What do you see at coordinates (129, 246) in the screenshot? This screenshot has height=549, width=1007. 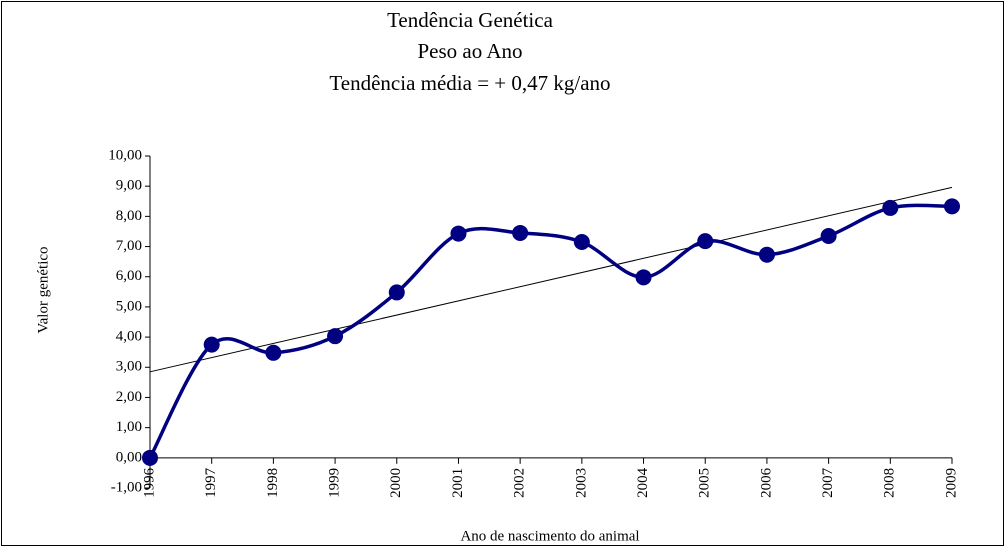 I see `y-tick-label: 7,00` at bounding box center [129, 246].